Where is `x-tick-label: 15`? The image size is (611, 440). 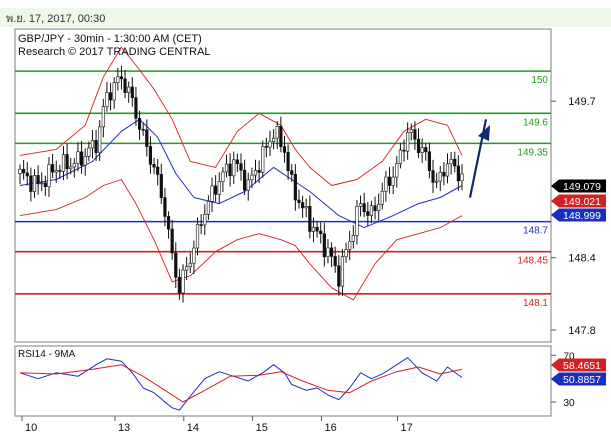 x-tick-label: 15 is located at coordinates (262, 428).